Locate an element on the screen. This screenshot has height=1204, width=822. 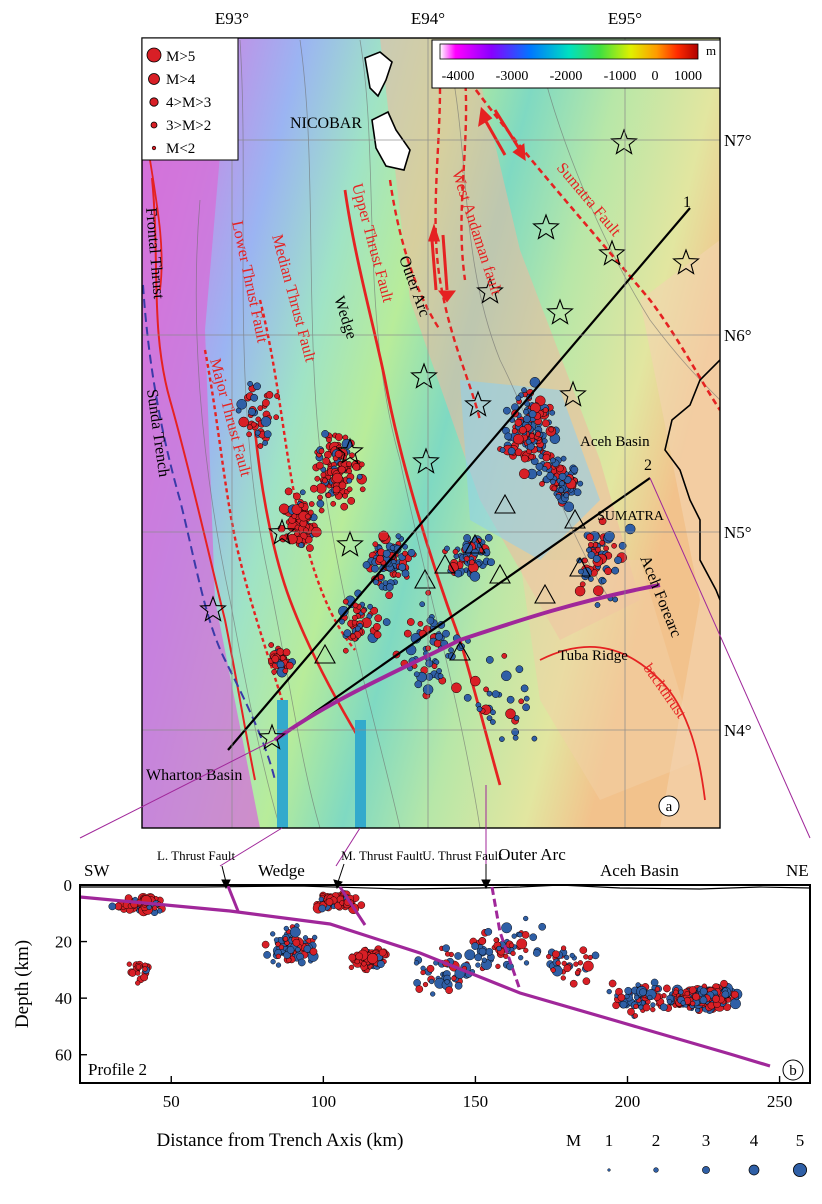
profile-2-label: 2 is located at coordinates (648, 465).